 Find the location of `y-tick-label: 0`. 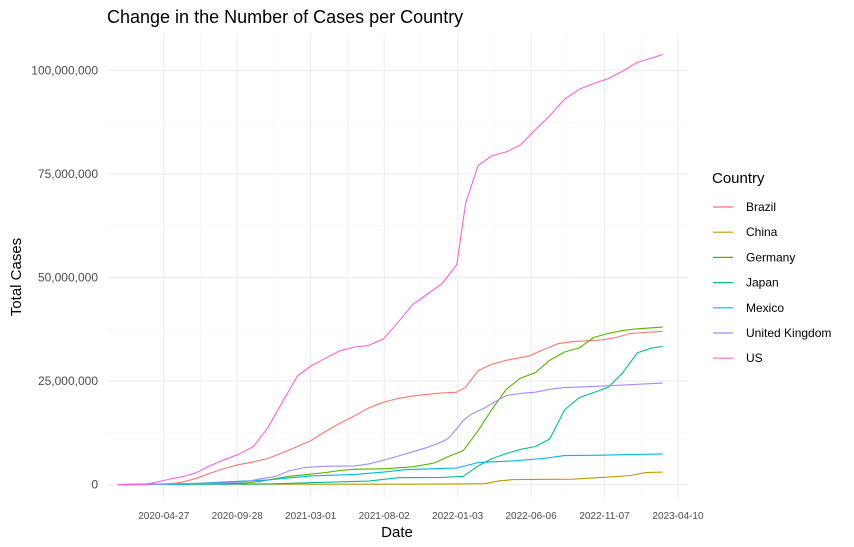

y-tick-label: 0 is located at coordinates (94, 485).